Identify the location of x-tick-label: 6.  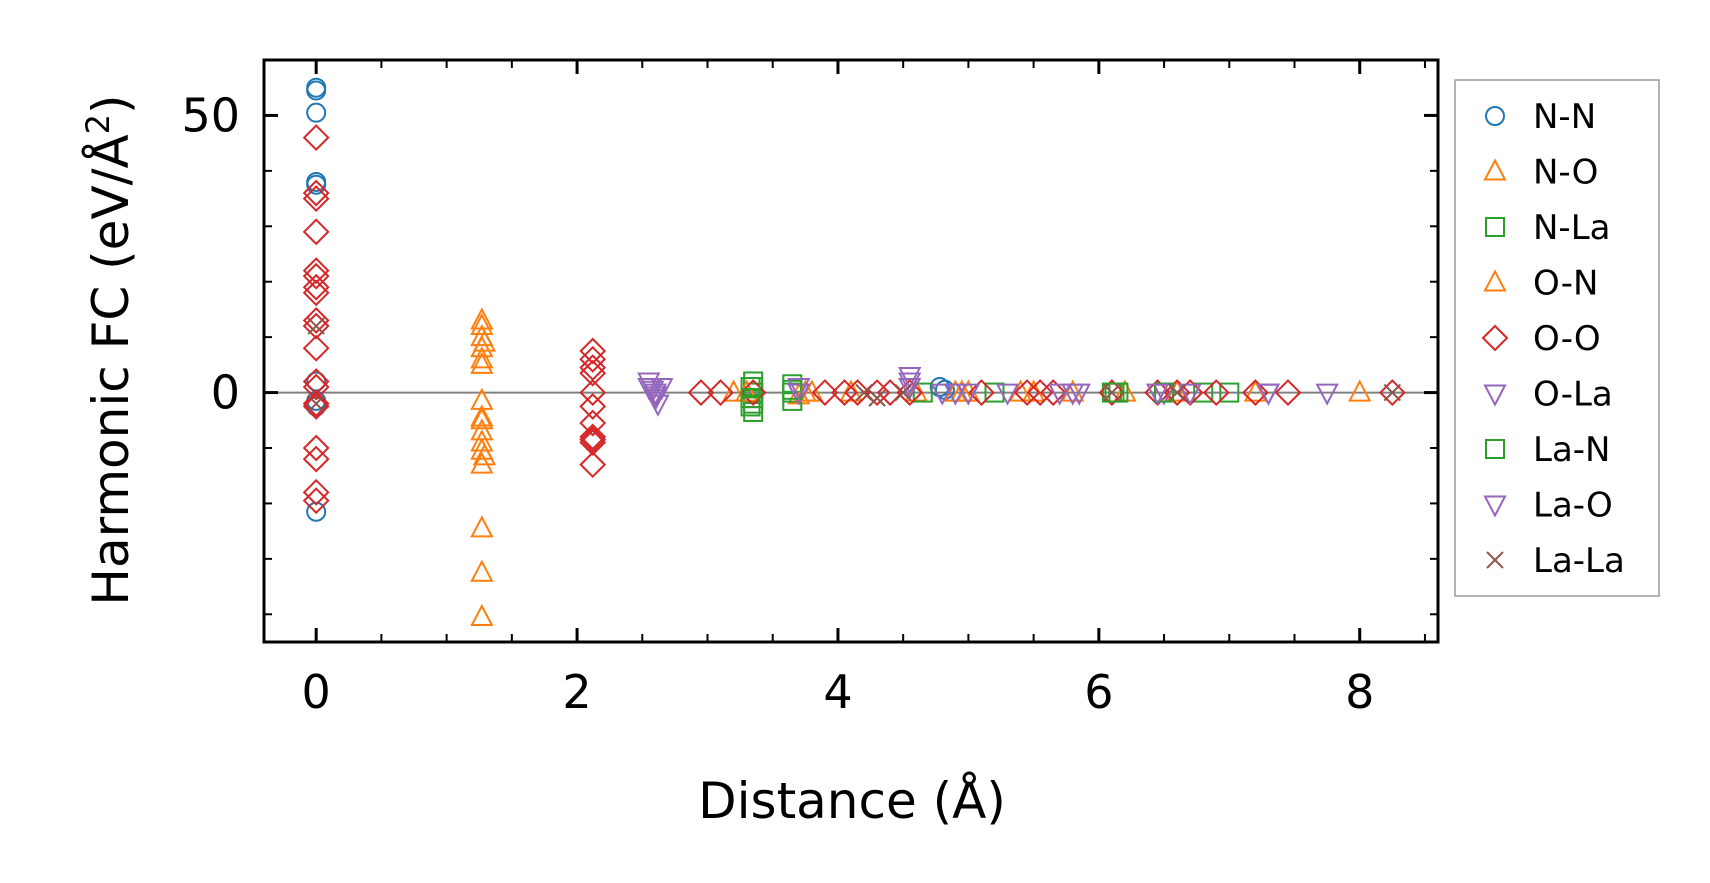
(1098, 692).